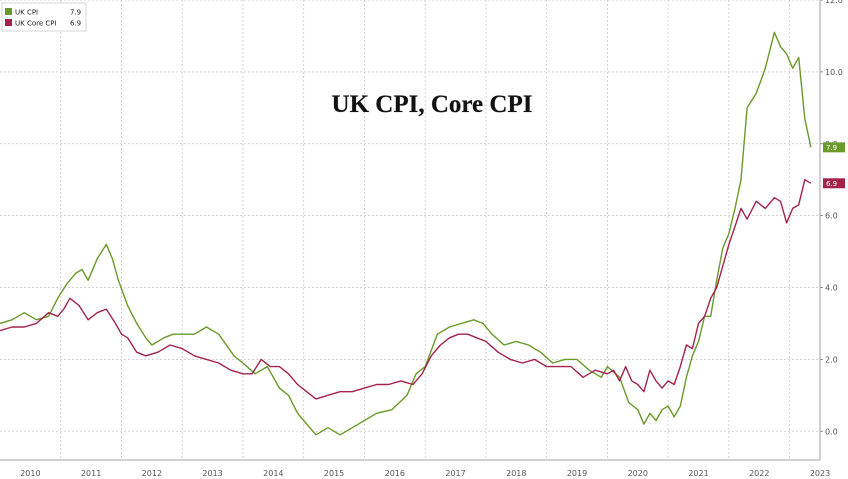 The height and width of the screenshot is (479, 848). I want to click on x-tick-label: 2015, so click(334, 473).